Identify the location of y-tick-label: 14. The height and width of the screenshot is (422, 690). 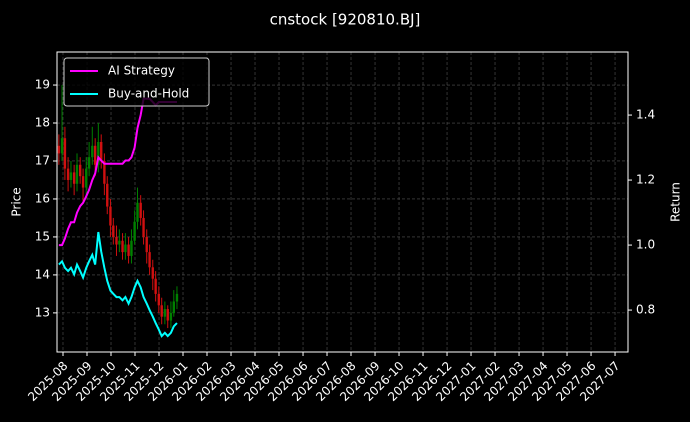
(42, 274).